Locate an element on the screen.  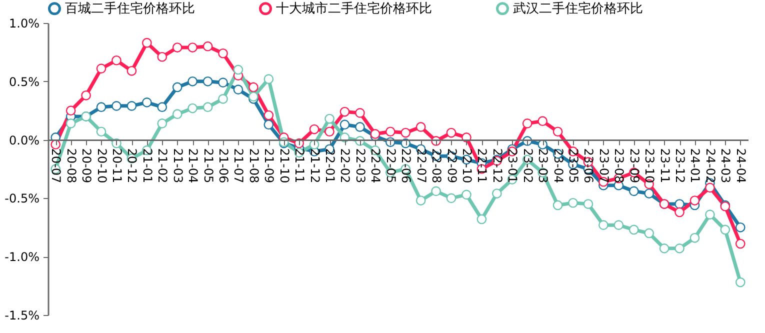
x-tick-label: 20-09 is located at coordinates (87, 166).